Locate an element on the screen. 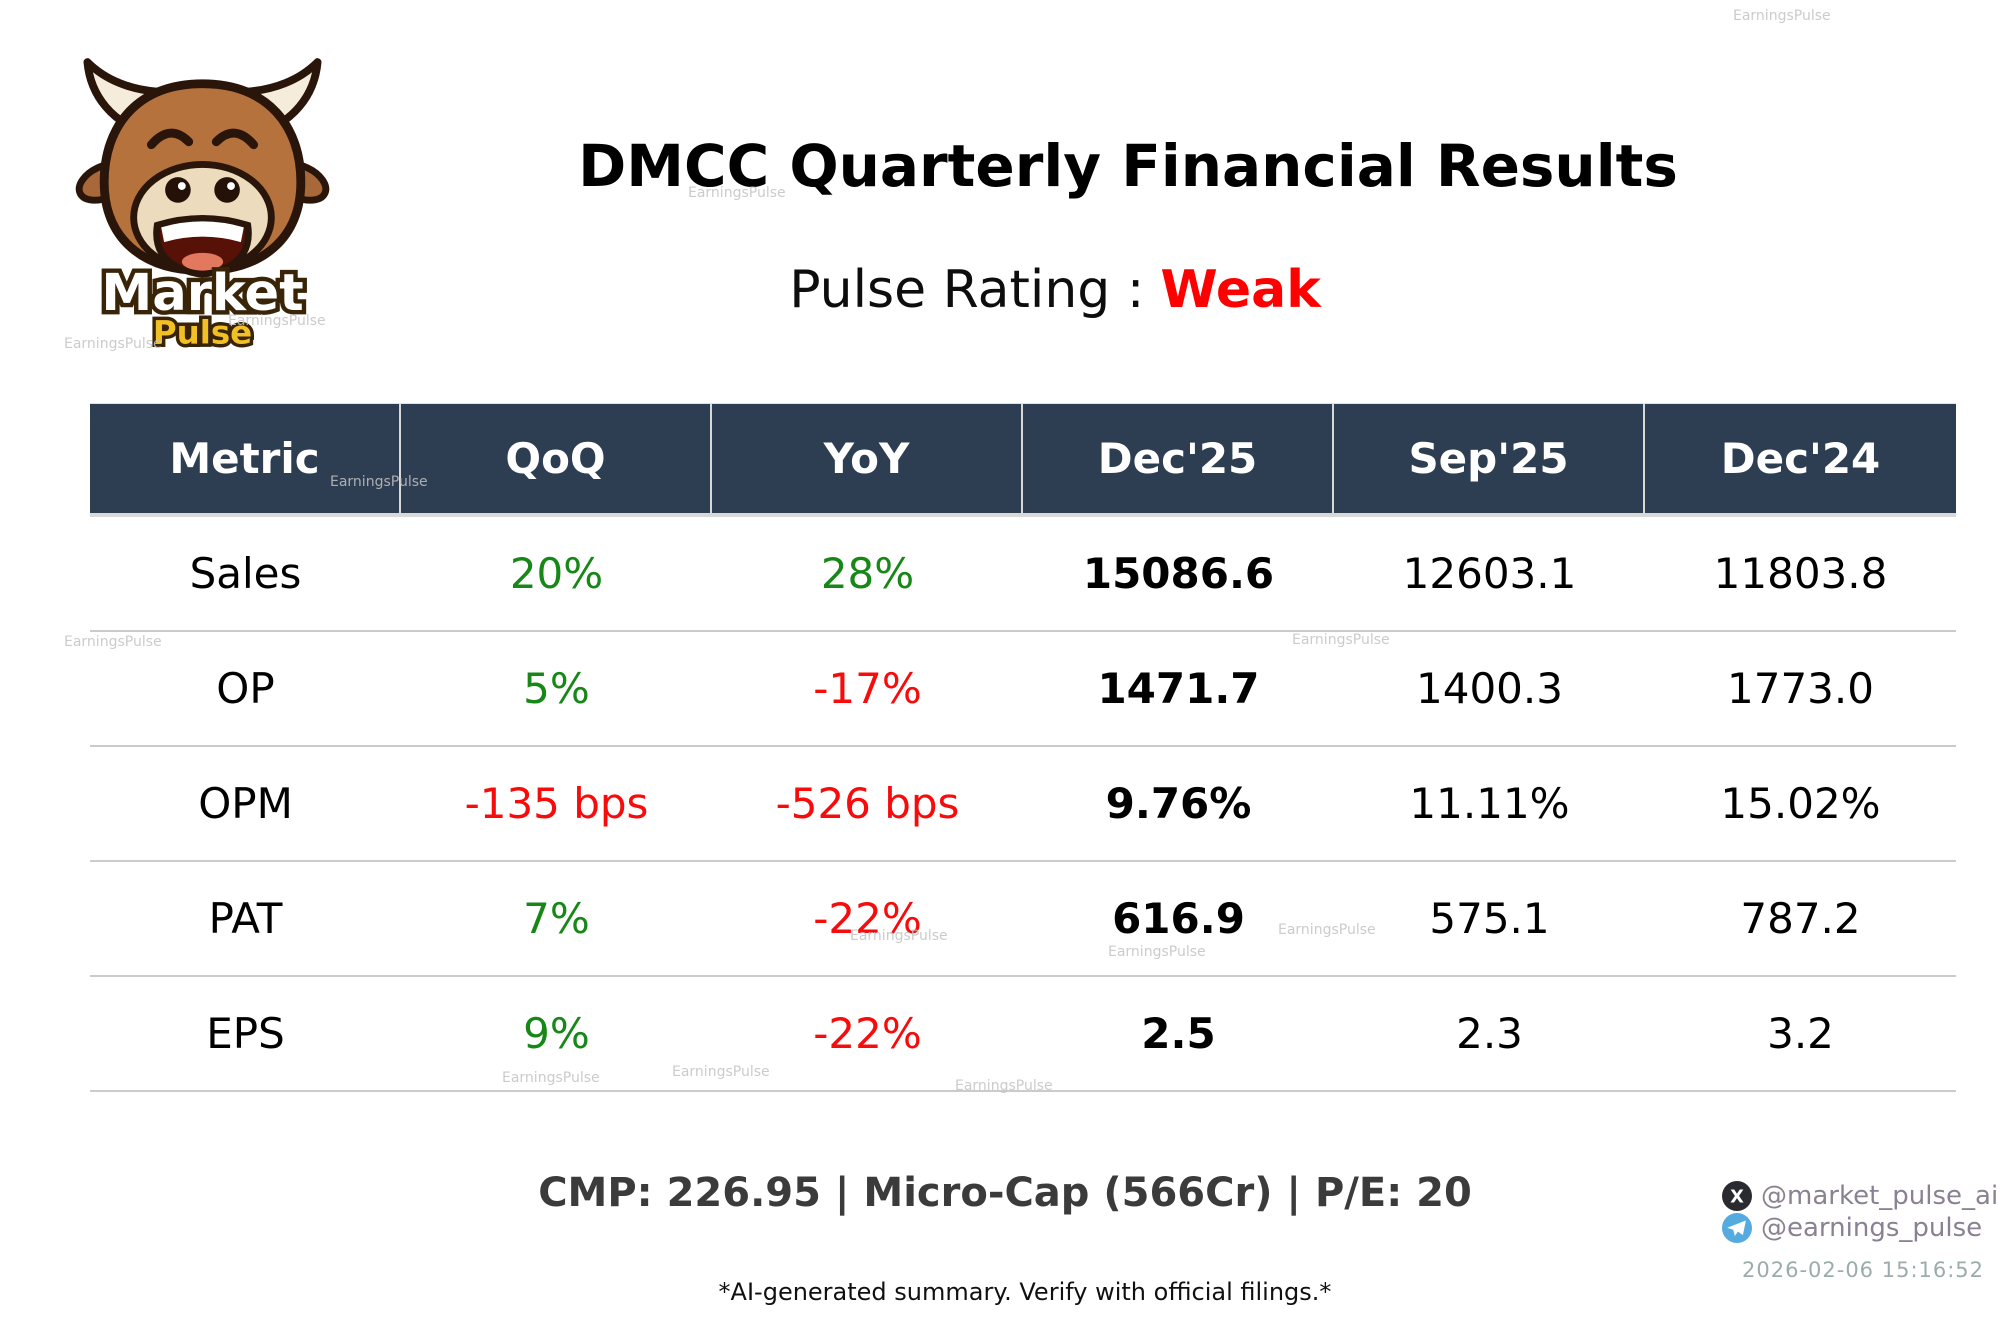  column-header-yoy: YoY is located at coordinates (867, 458).